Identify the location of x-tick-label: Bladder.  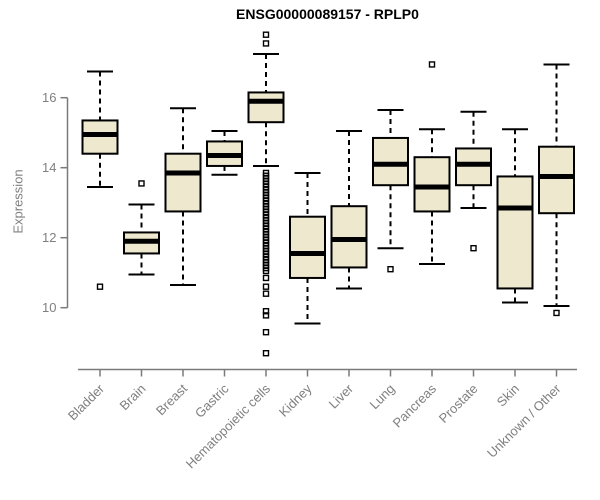
(86, 402).